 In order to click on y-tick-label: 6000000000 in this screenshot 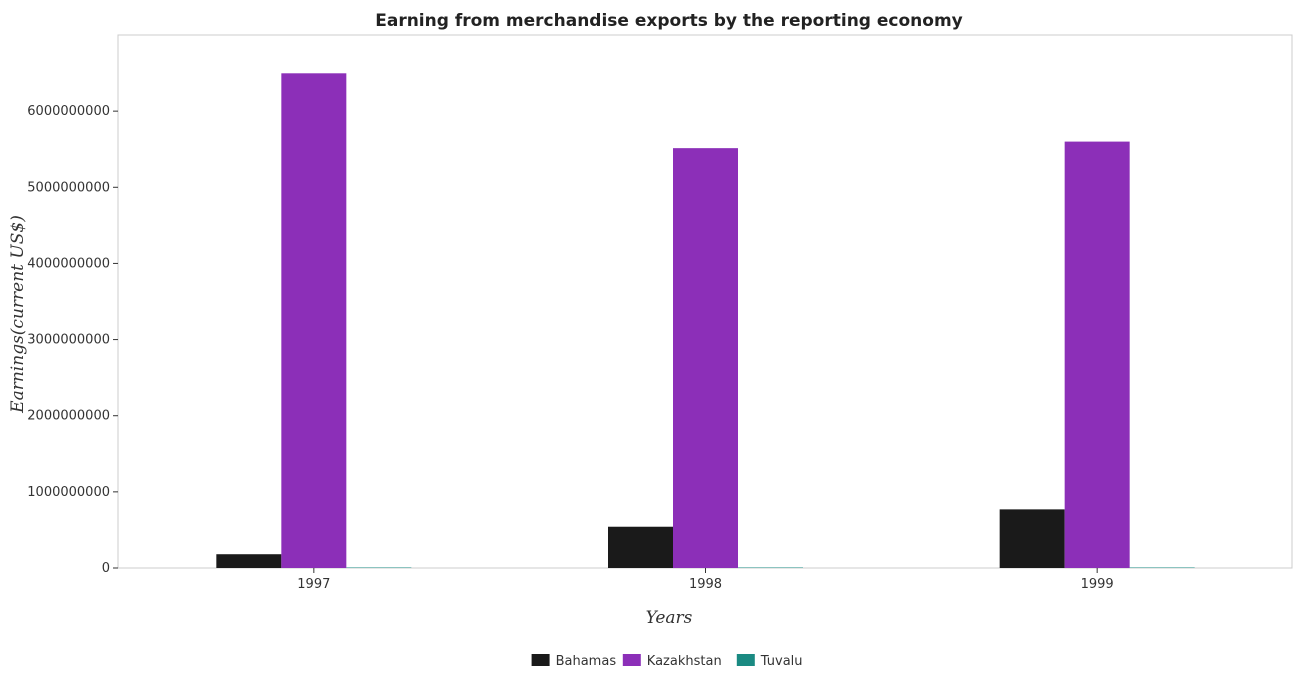, I will do `click(68, 111)`.